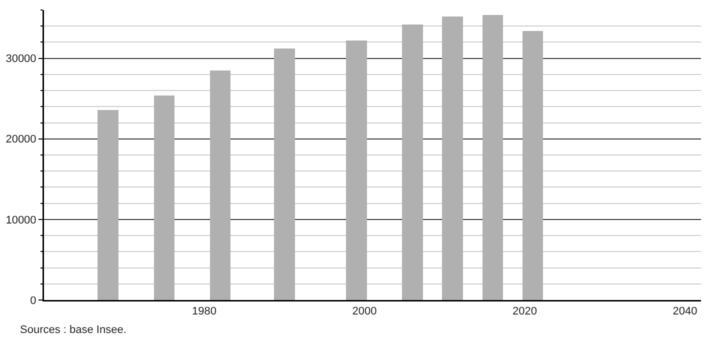  What do you see at coordinates (524, 312) in the screenshot?
I see `x-tick-label: 2020` at bounding box center [524, 312].